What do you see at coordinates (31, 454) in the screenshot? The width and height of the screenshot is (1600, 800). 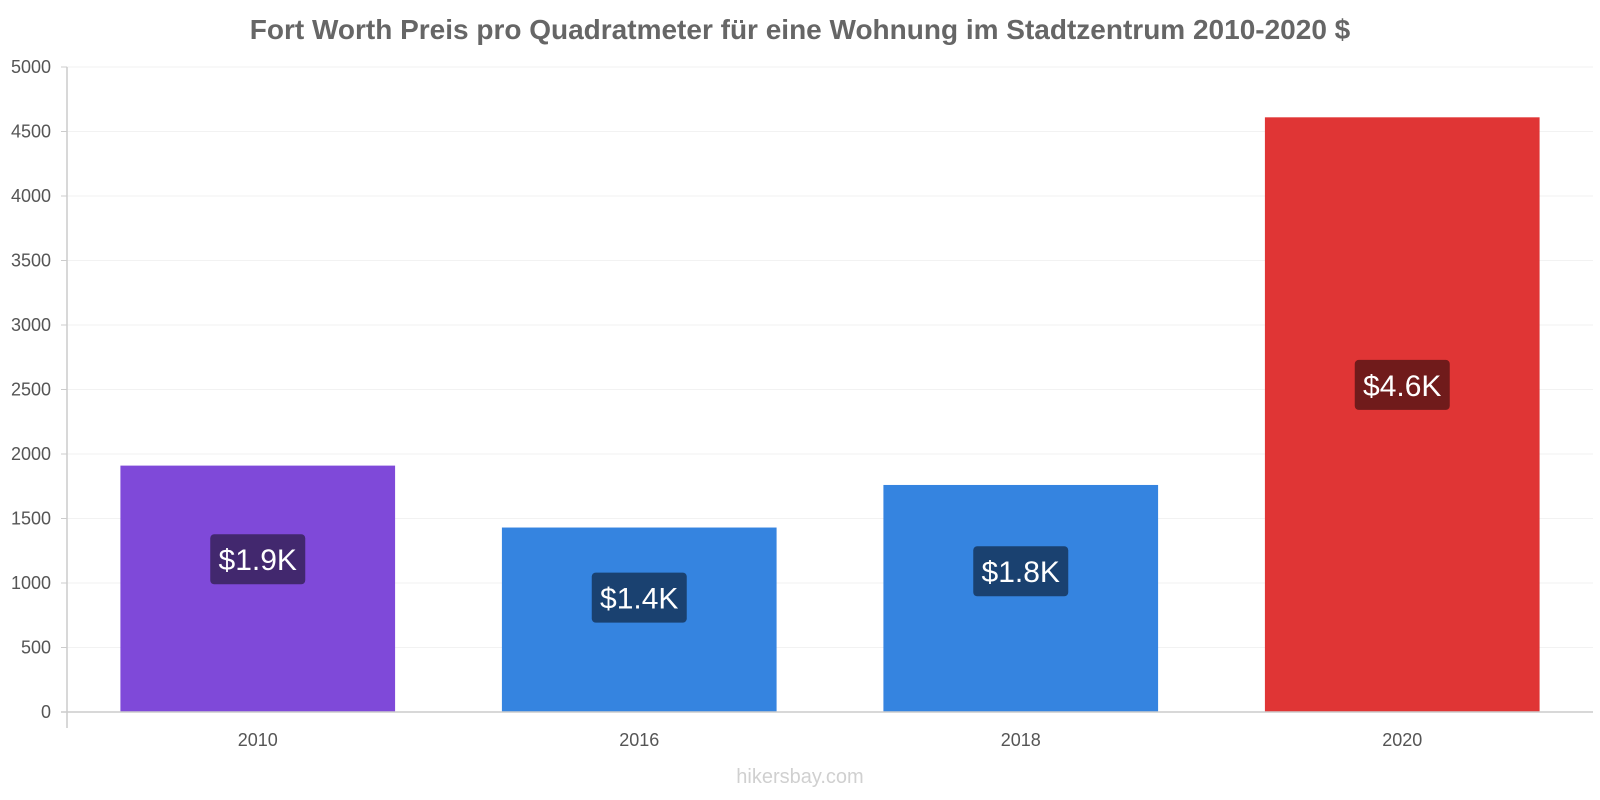 I see `y-tick-label: 2000` at bounding box center [31, 454].